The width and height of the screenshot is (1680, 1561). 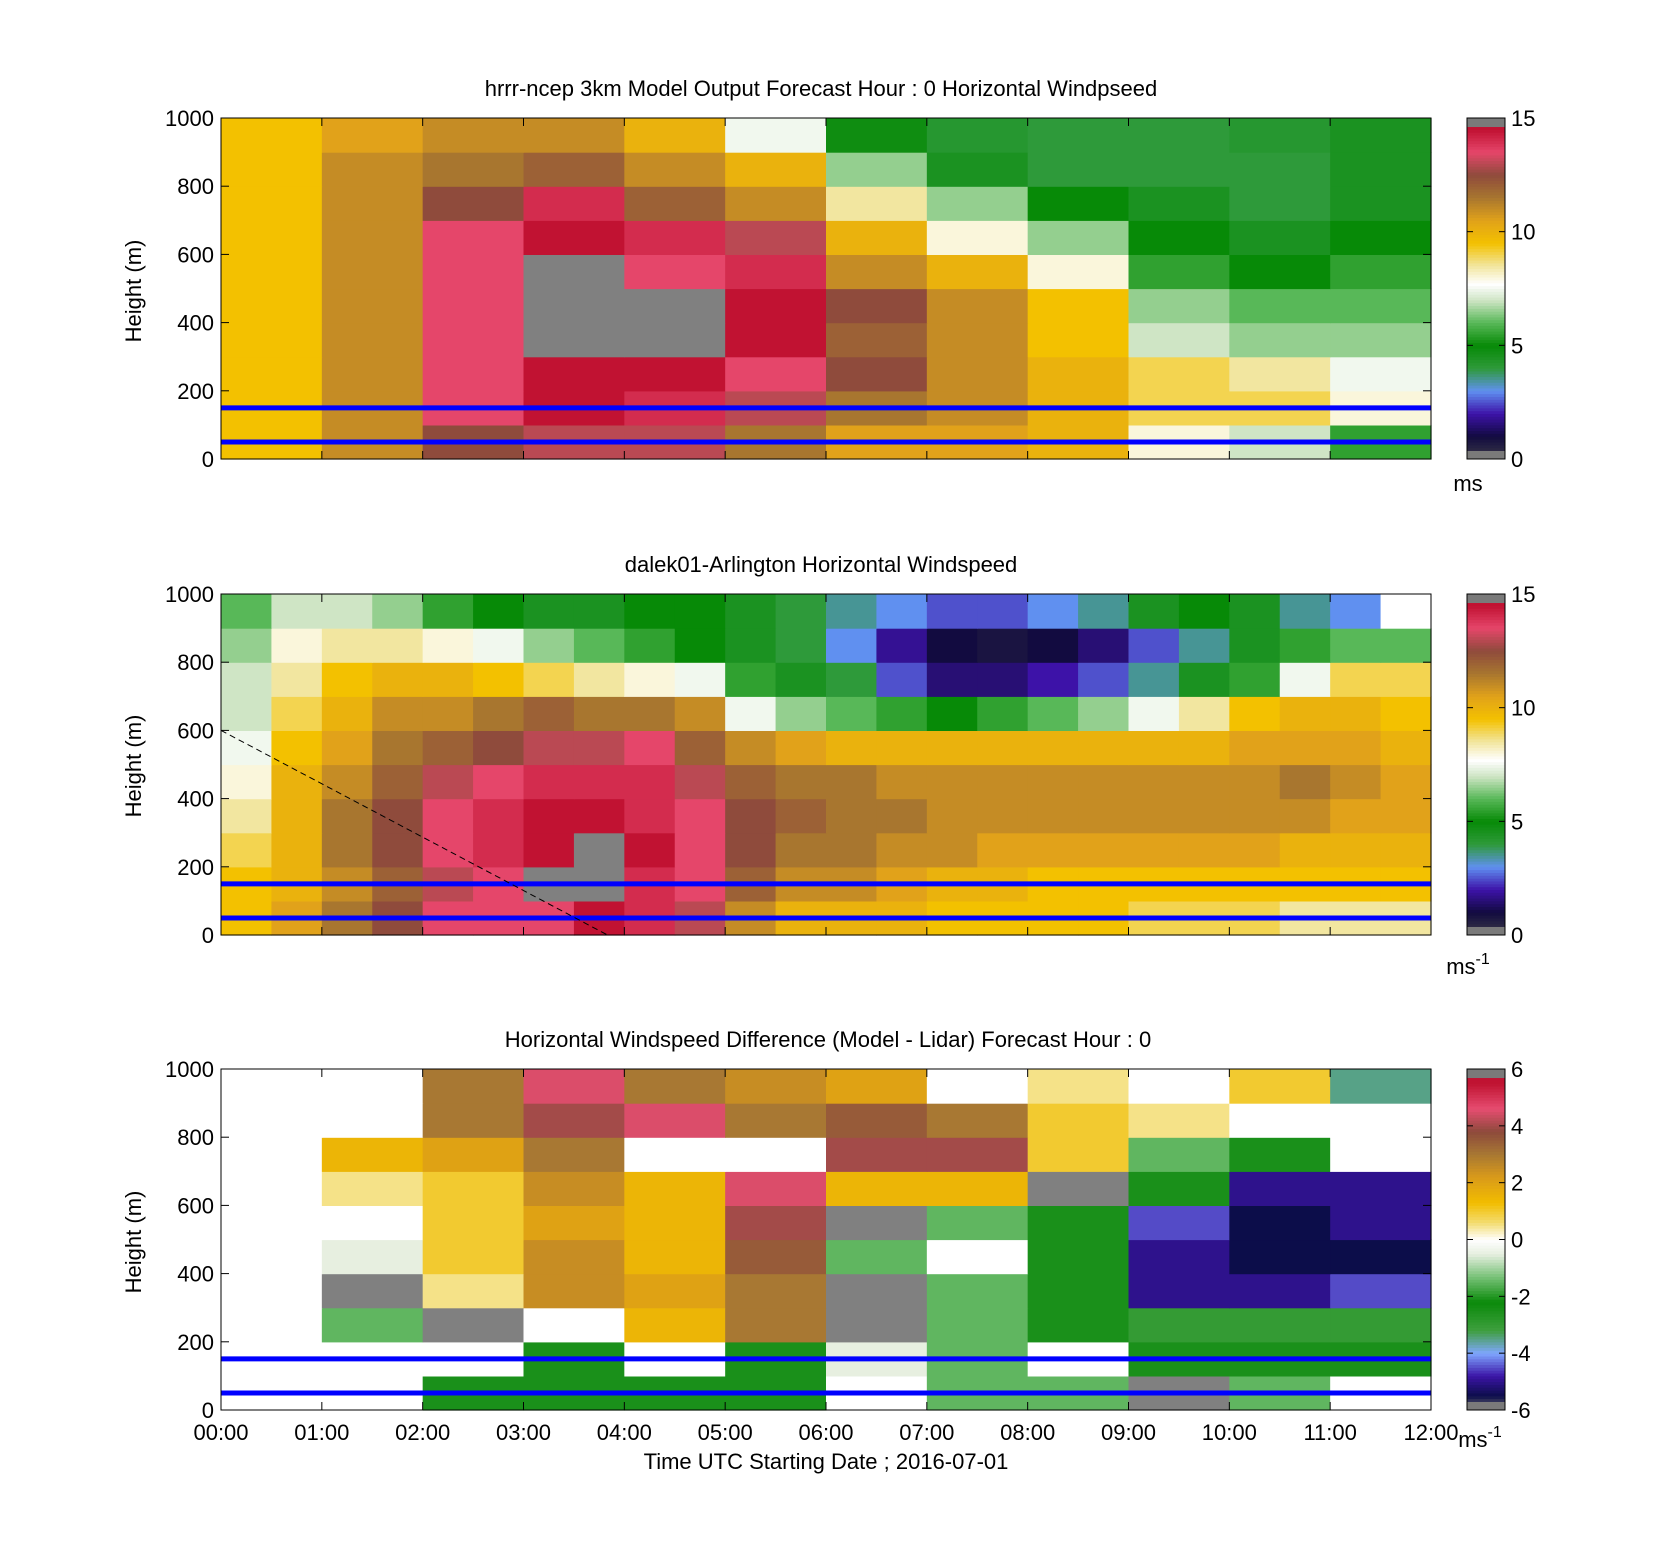 What do you see at coordinates (195, 799) in the screenshot?
I see `y-tick-label: 400` at bounding box center [195, 799].